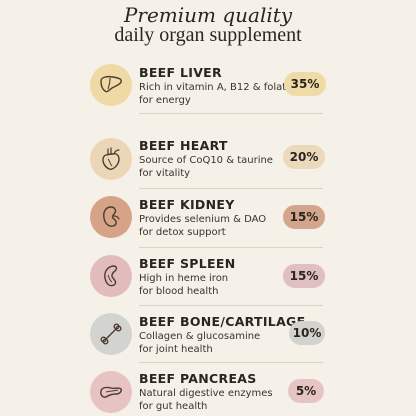 This screenshot has width=416, height=416. Describe the element at coordinates (214, 343) in the screenshot. I see `item-description: Collagen & glucosamine for joint health` at that location.